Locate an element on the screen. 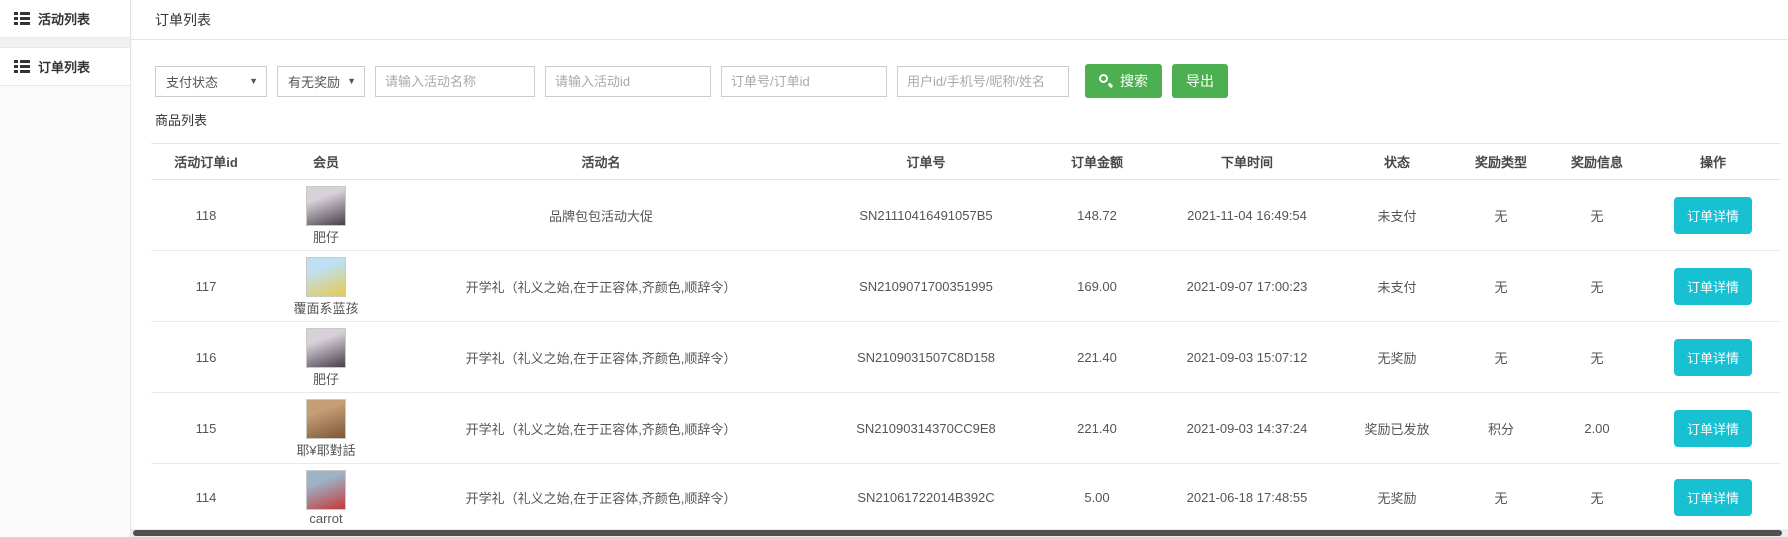  search-button-label: 搜索 is located at coordinates (1134, 81).